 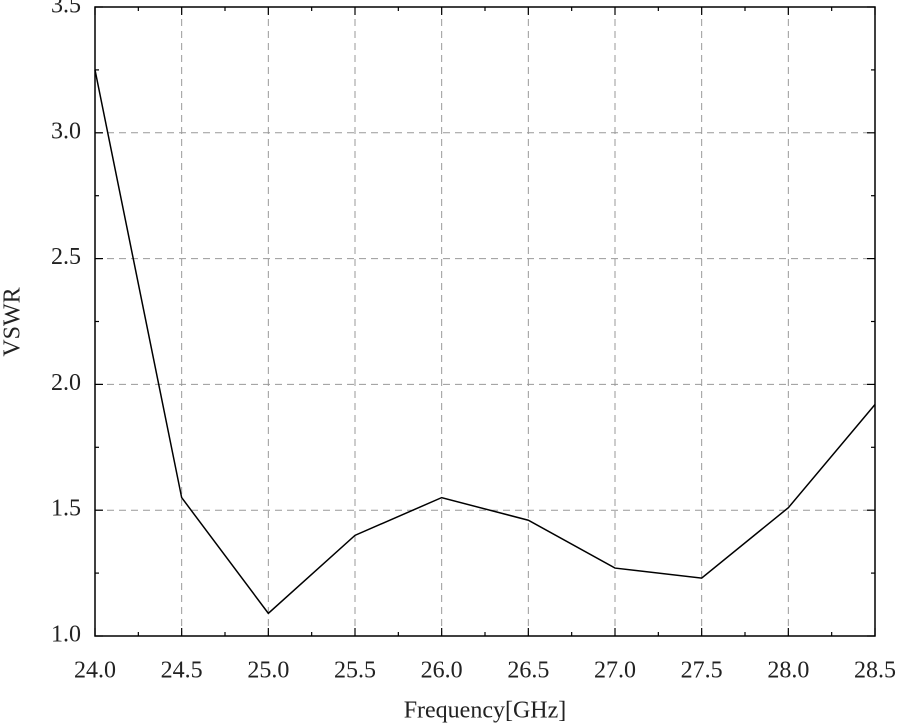 What do you see at coordinates (268, 671) in the screenshot?
I see `x-tick-label: 25.0` at bounding box center [268, 671].